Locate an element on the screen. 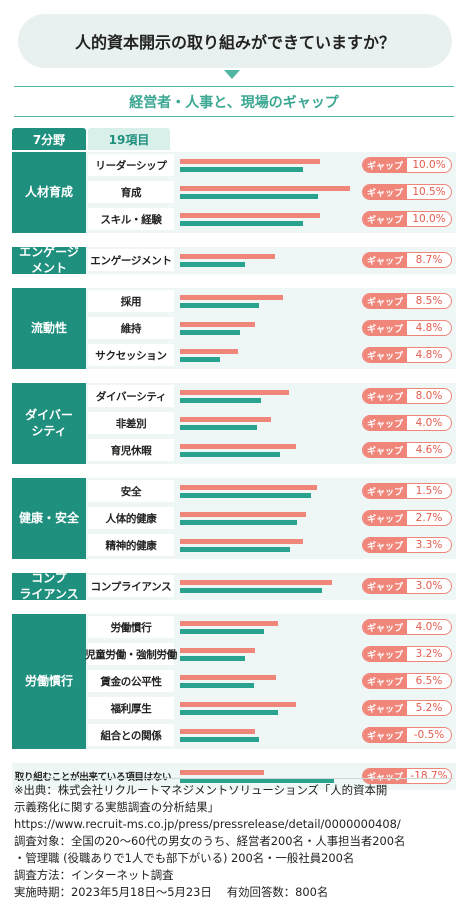 The image size is (468, 911). gap-badge: ギャップ 2.7% is located at coordinates (407, 518).